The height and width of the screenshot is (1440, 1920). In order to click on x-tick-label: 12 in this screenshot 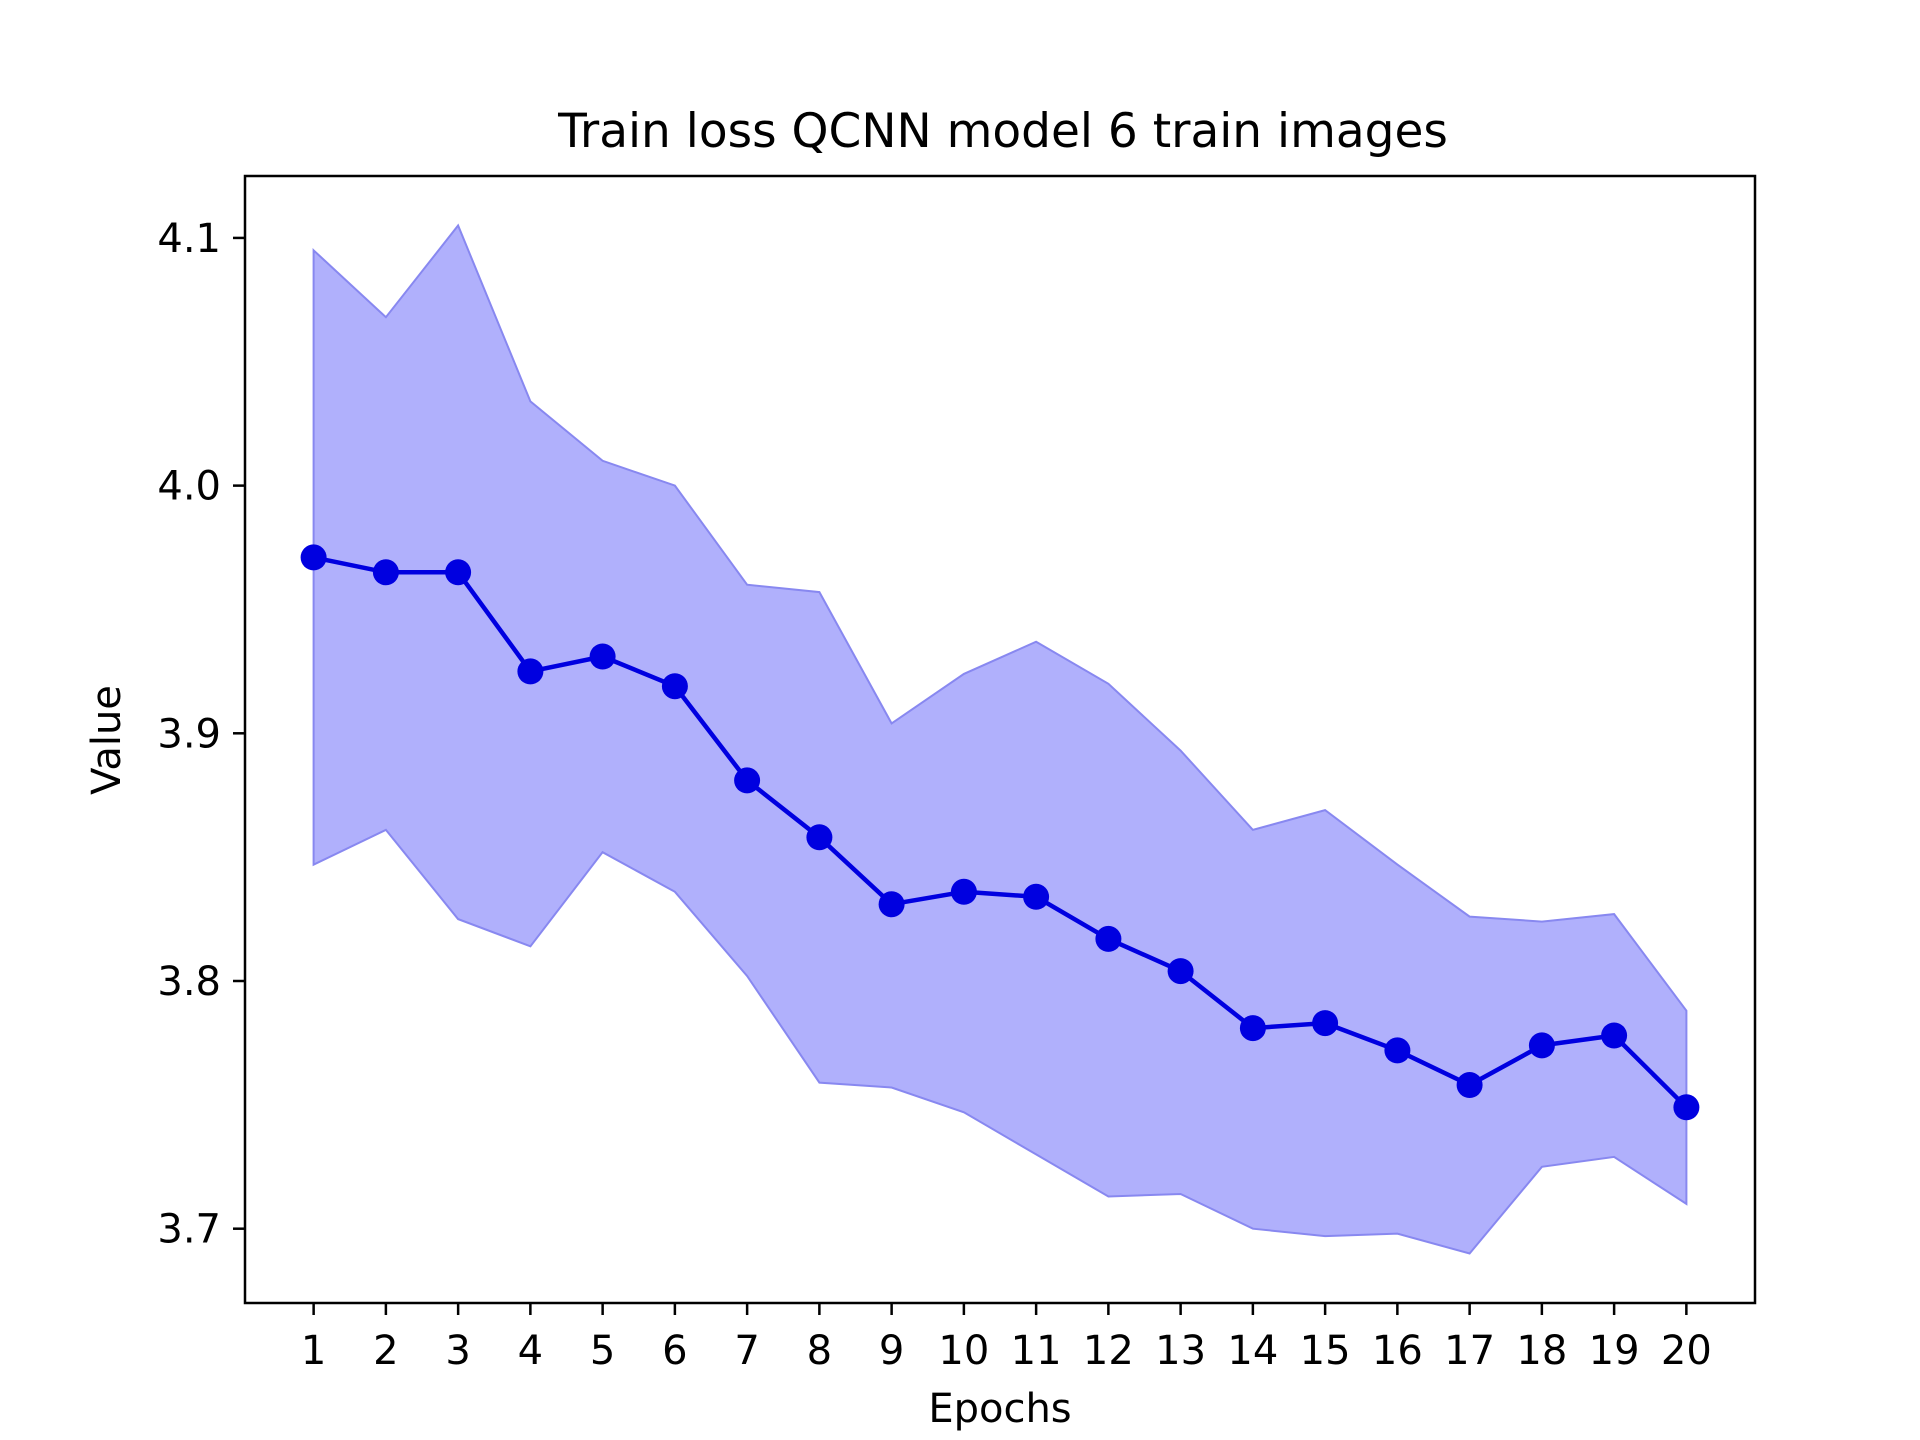, I will do `click(1108, 1351)`.